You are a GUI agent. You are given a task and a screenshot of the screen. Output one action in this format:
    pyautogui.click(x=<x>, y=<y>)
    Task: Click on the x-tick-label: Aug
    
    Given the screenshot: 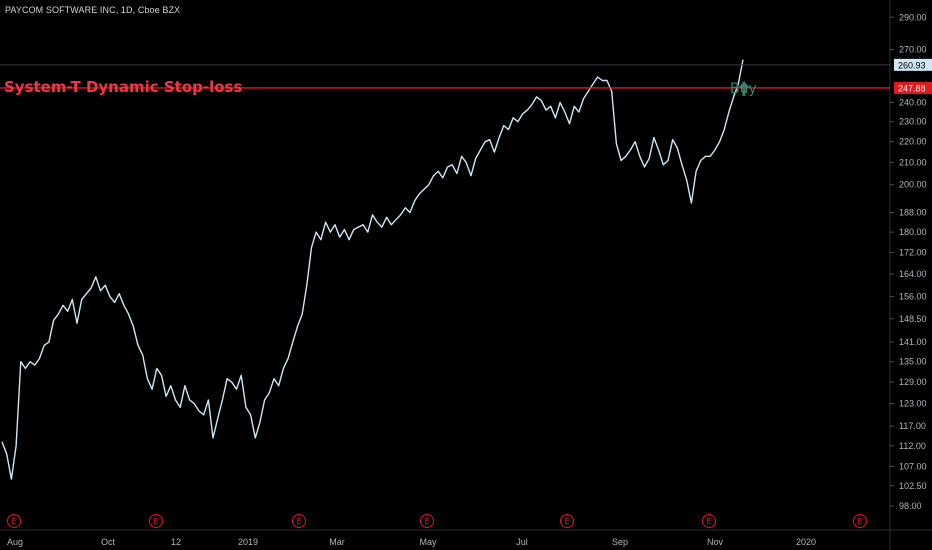 What is the action you would take?
    pyautogui.click(x=15, y=542)
    